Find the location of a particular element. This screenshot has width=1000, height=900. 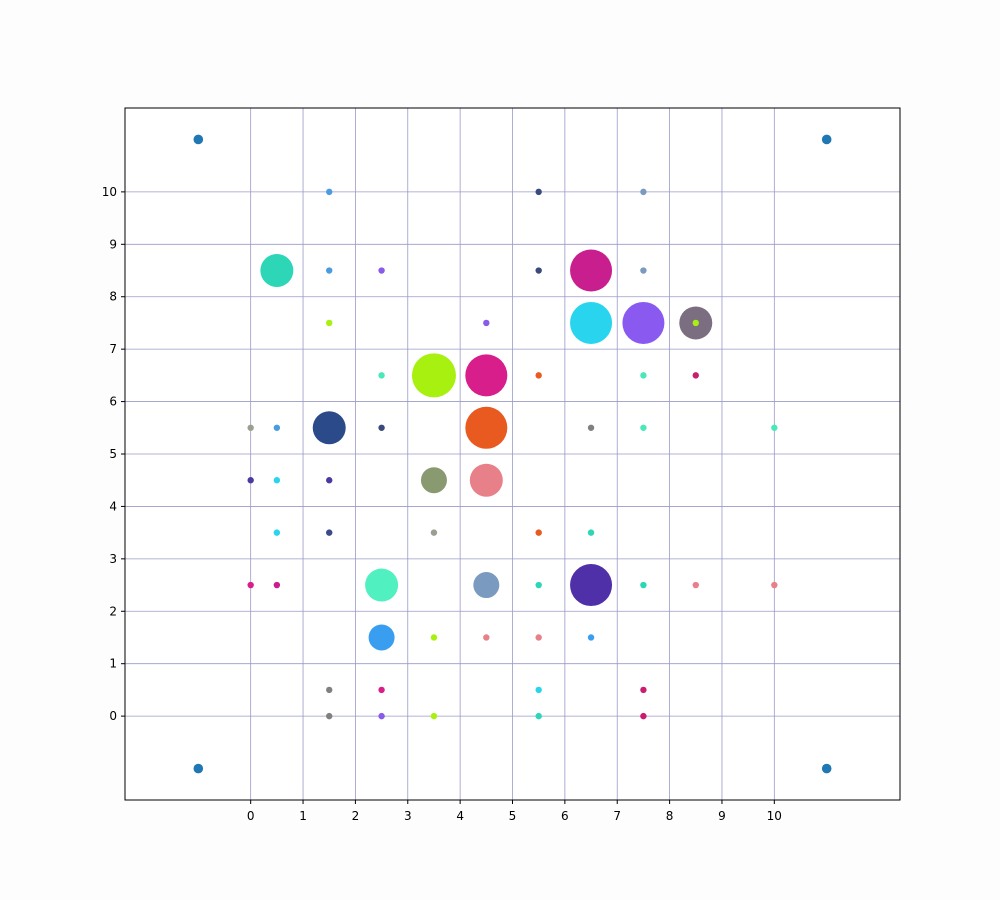

y-tick-label: 8 is located at coordinates (113, 297).